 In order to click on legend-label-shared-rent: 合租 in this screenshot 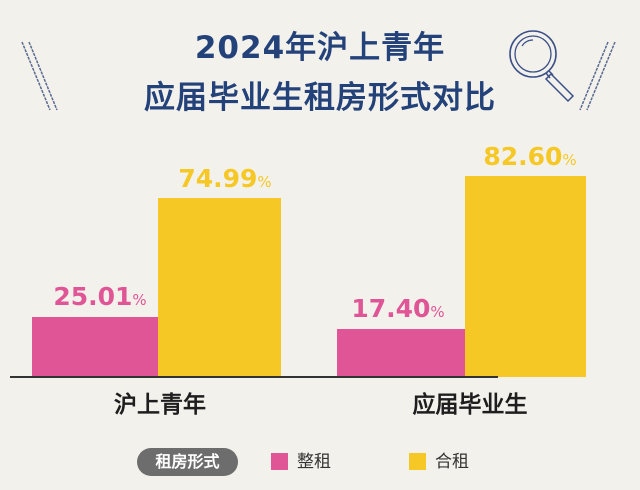, I will do `click(452, 462)`.